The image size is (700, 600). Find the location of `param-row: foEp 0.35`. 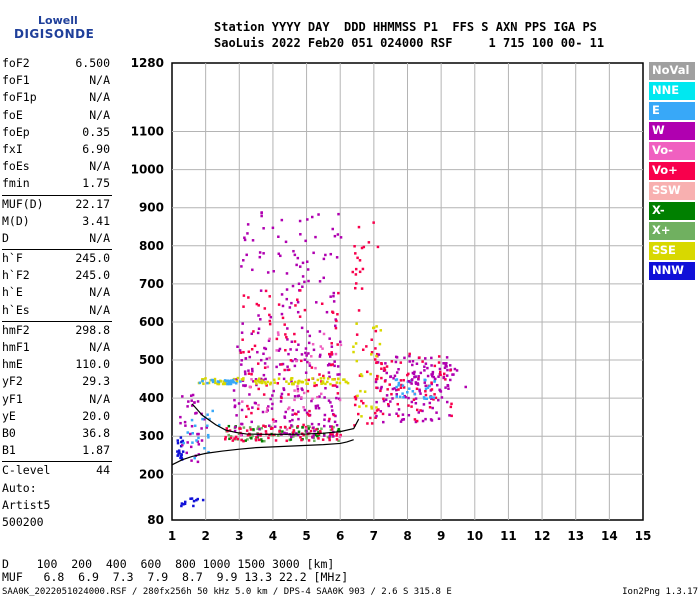

param-row: foEp 0.35 is located at coordinates (57, 133).